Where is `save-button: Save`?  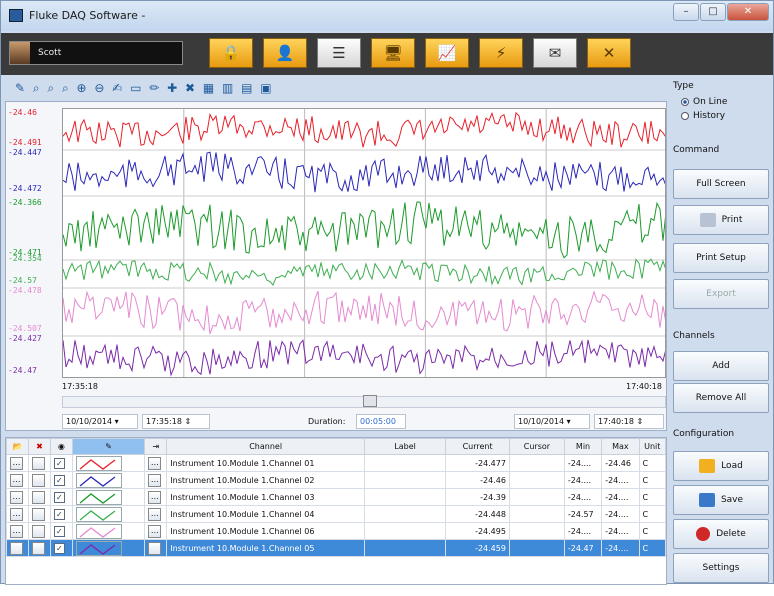 save-button: Save is located at coordinates (721, 500).